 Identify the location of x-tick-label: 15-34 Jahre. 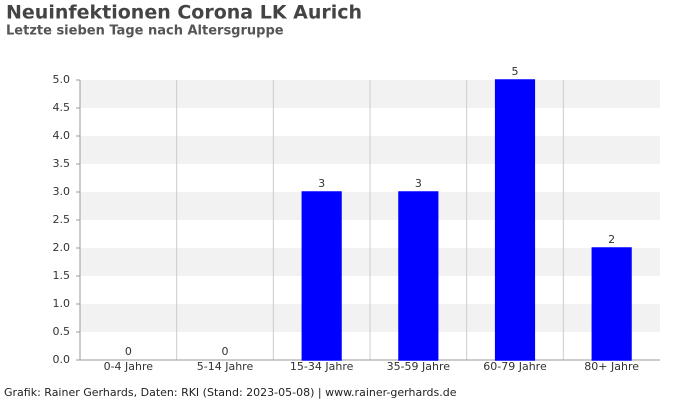
(322, 366).